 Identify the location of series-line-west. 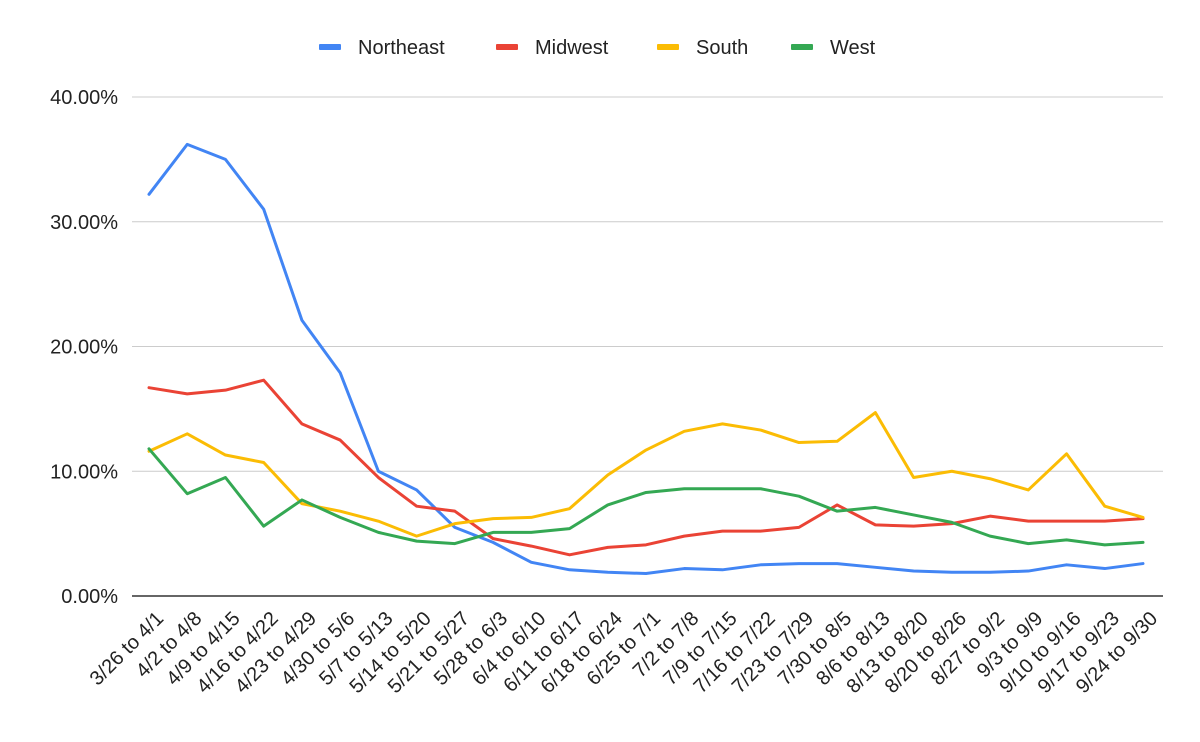
(646, 497).